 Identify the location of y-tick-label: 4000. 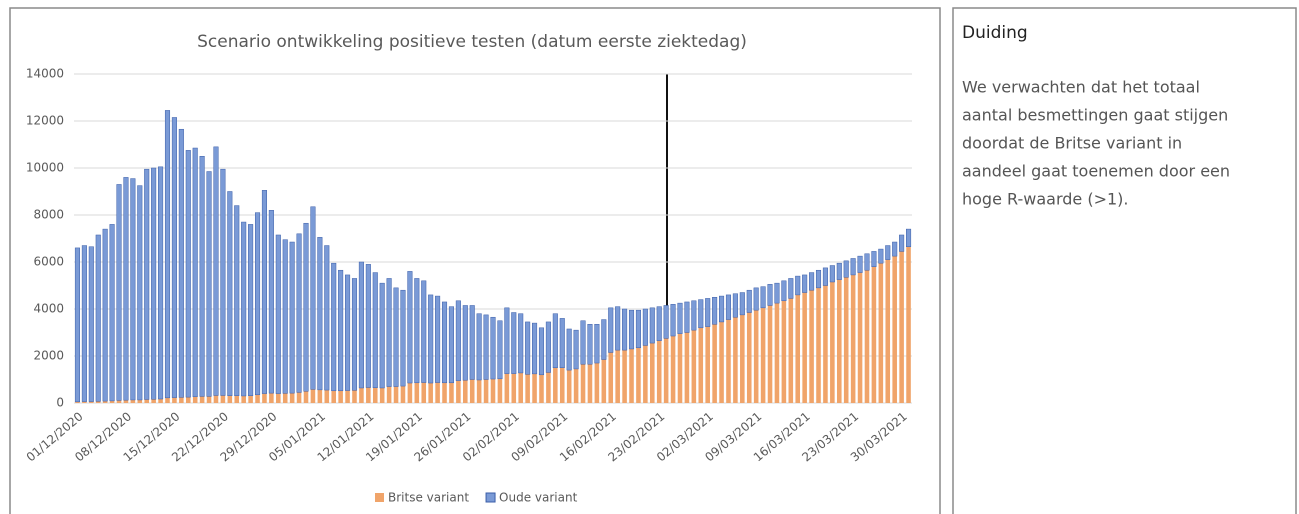
(48, 309).